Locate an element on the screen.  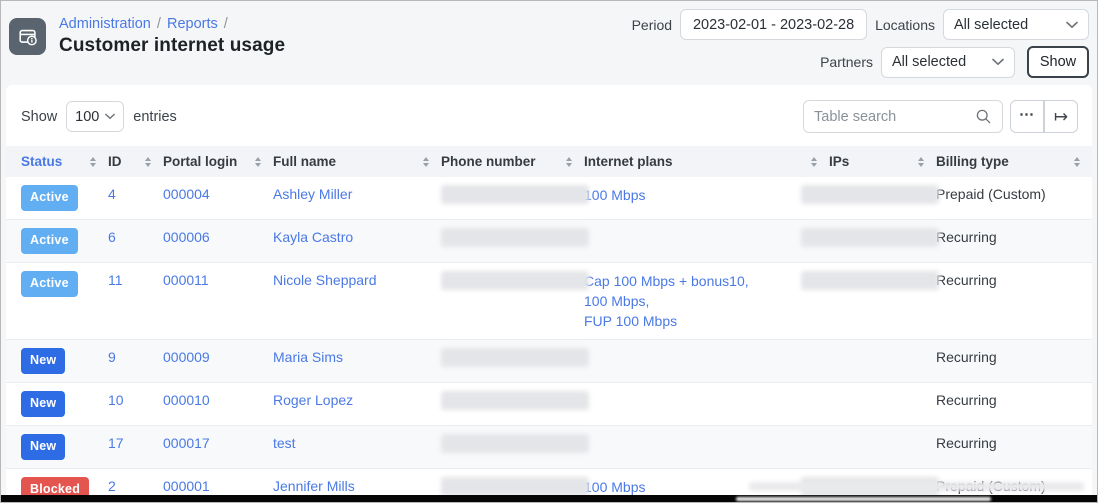
column-header-status: Status is located at coordinates (57, 161).